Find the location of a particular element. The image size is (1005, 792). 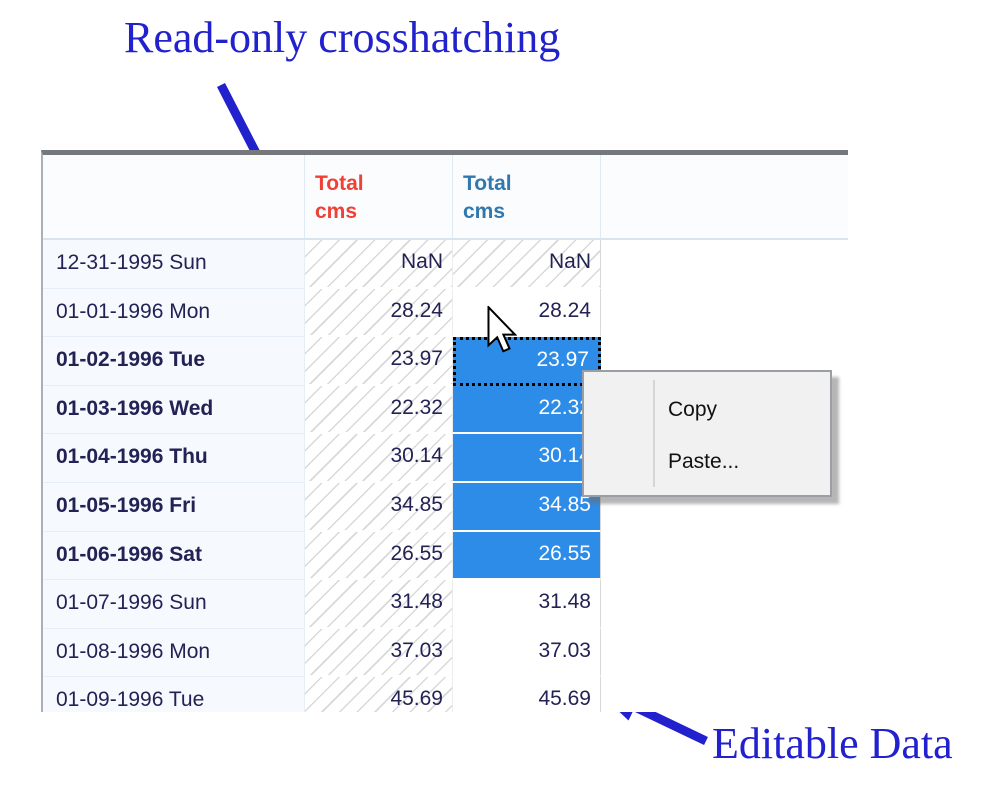

editable-cell: 45.69 is located at coordinates (527, 694).